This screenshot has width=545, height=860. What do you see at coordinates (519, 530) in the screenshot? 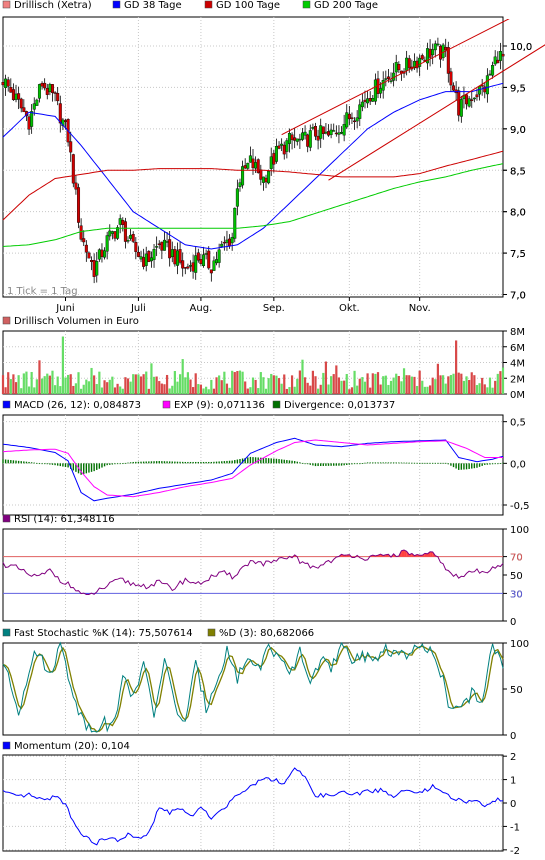
I see `y-tick-label-rsi: 100` at bounding box center [519, 530].